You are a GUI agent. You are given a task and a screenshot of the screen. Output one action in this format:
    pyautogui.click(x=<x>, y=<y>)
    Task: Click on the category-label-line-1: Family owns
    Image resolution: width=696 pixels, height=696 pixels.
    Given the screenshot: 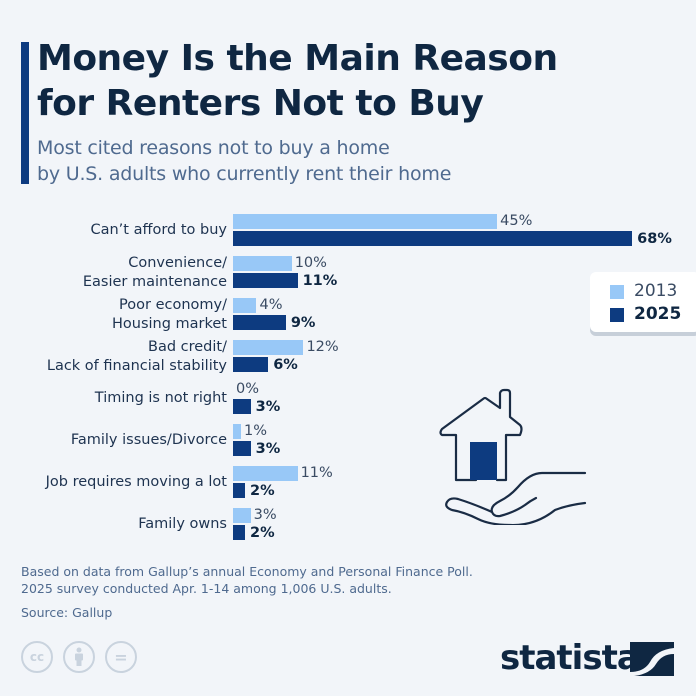 What is the action you would take?
    pyautogui.click(x=182, y=524)
    